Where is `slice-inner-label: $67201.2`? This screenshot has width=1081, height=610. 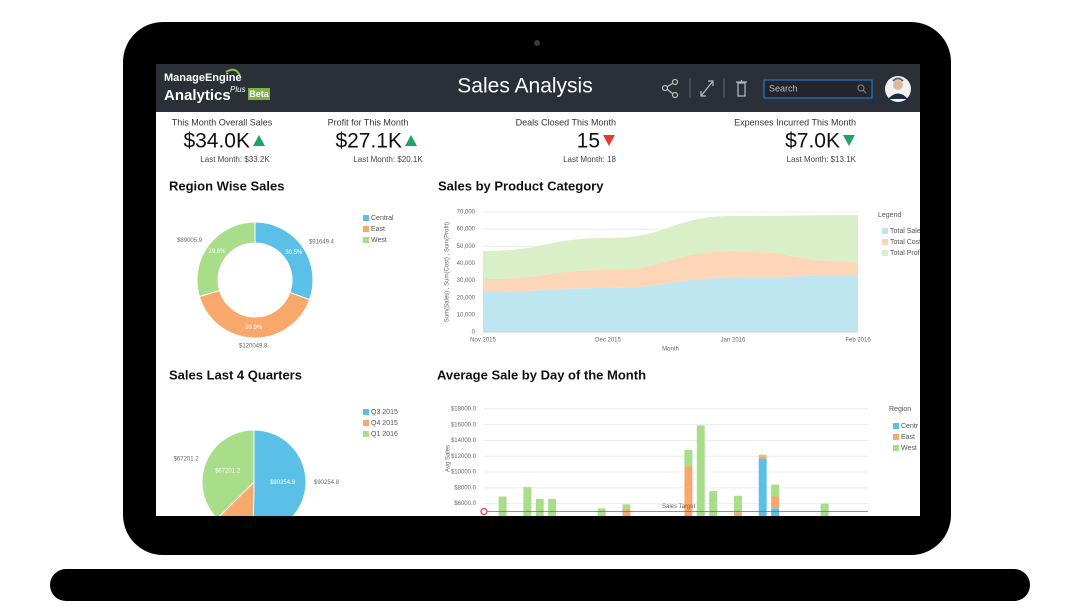 slice-inner-label: $67201.2 is located at coordinates (228, 472).